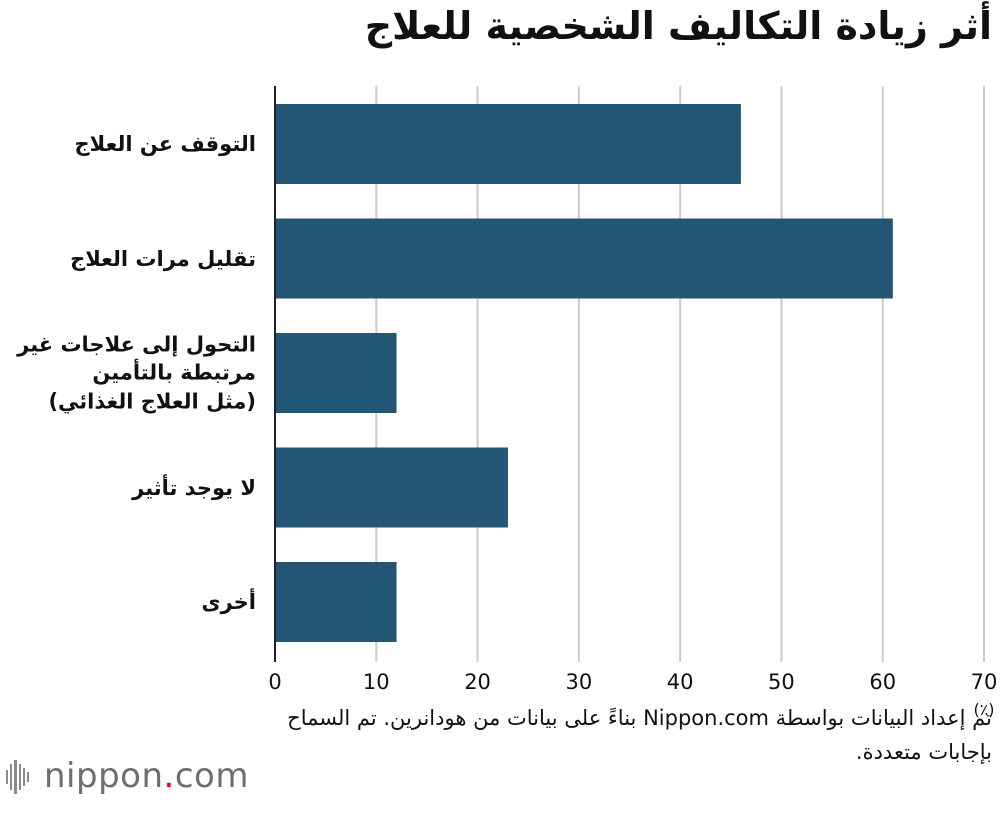 This screenshot has width=1000, height=826. I want to click on chart-title: أثر زيادة التكاليف الشخصية للعلاج, so click(678, 26).